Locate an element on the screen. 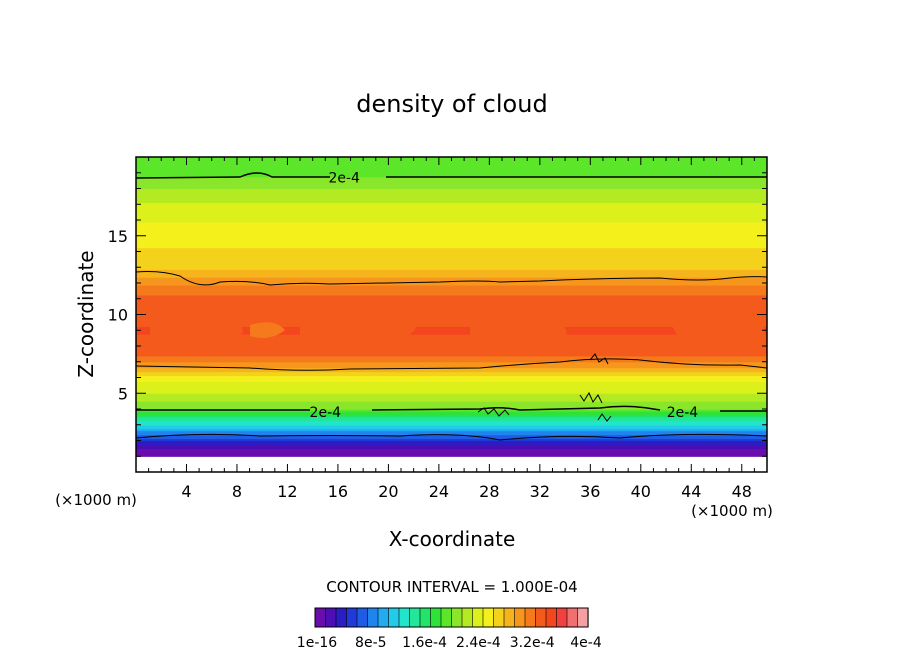 This screenshot has height=654, width=904. x-tick-label: 8 is located at coordinates (237, 491).